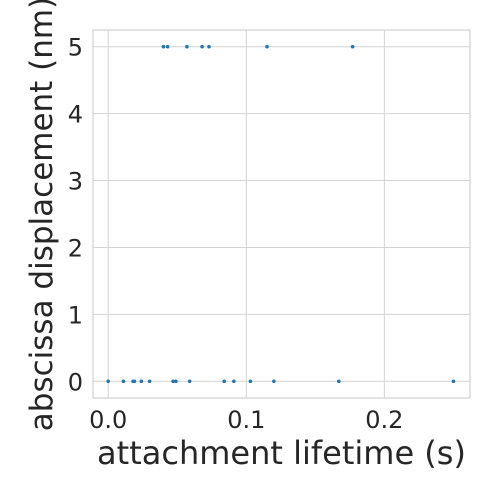 The image size is (500, 500). What do you see at coordinates (75, 182) in the screenshot?
I see `y-tick-label: 3` at bounding box center [75, 182].